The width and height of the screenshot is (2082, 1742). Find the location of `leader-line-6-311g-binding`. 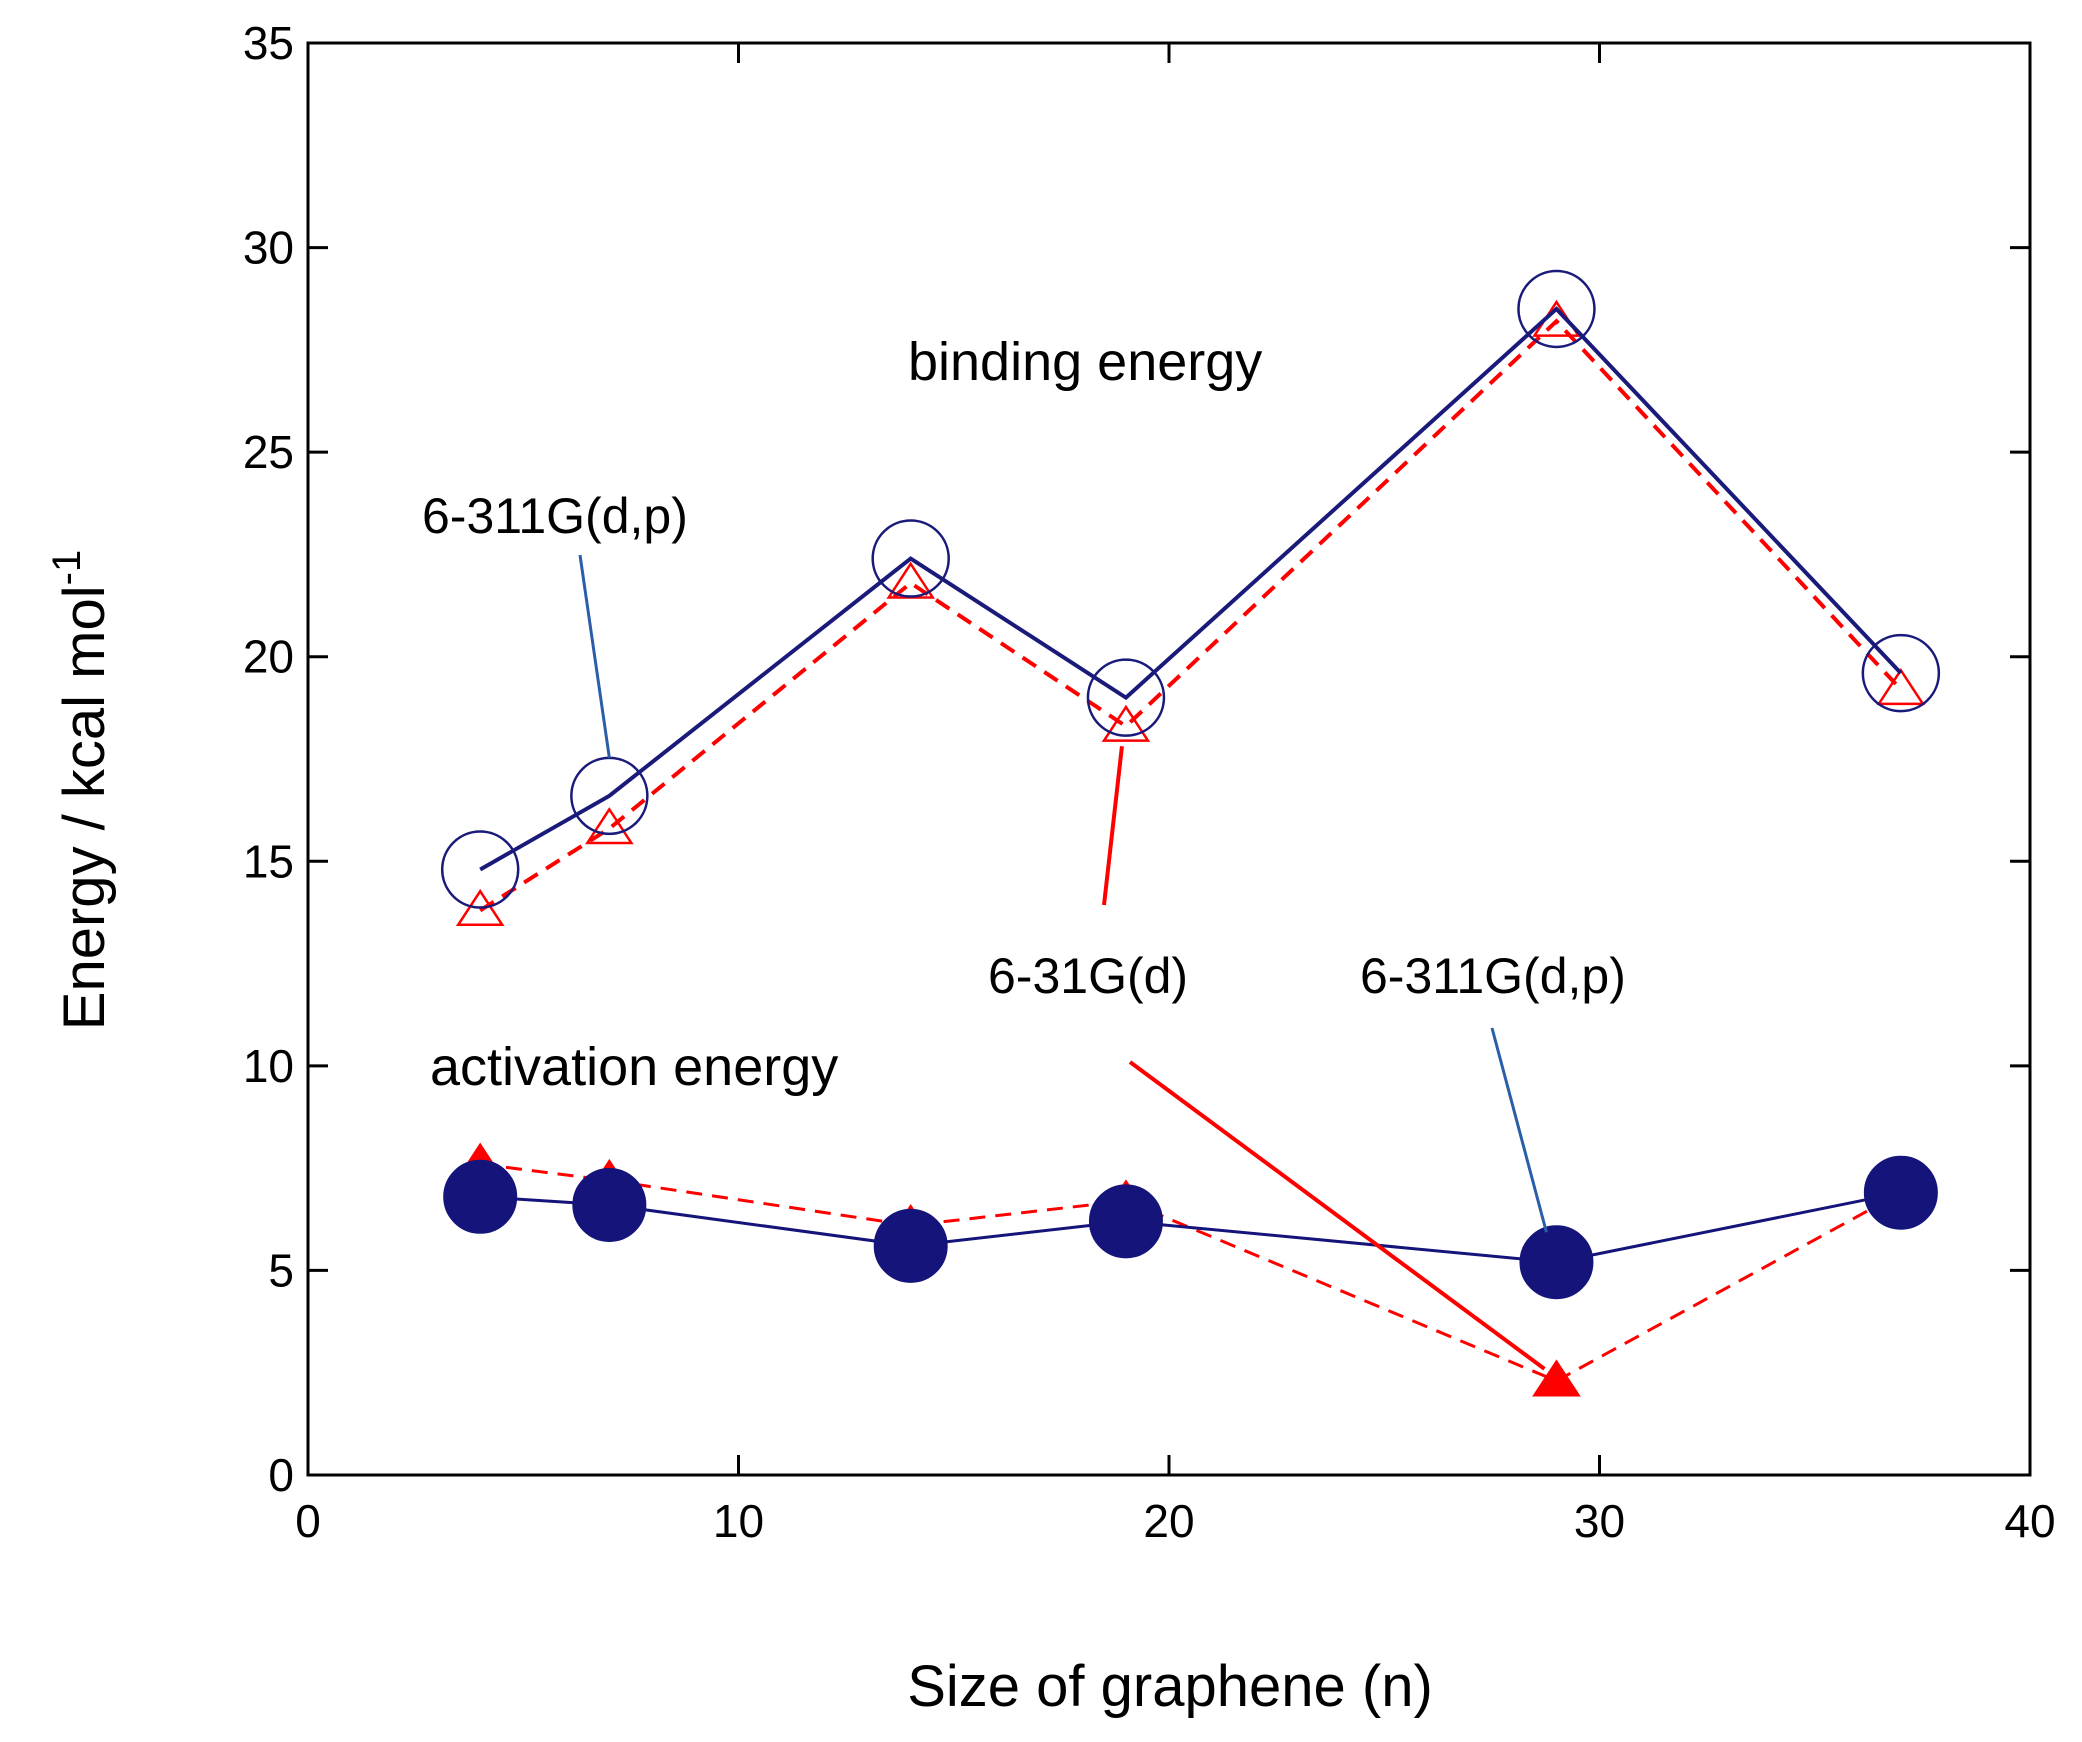

leader-line-6-311g-binding is located at coordinates (594, 656).